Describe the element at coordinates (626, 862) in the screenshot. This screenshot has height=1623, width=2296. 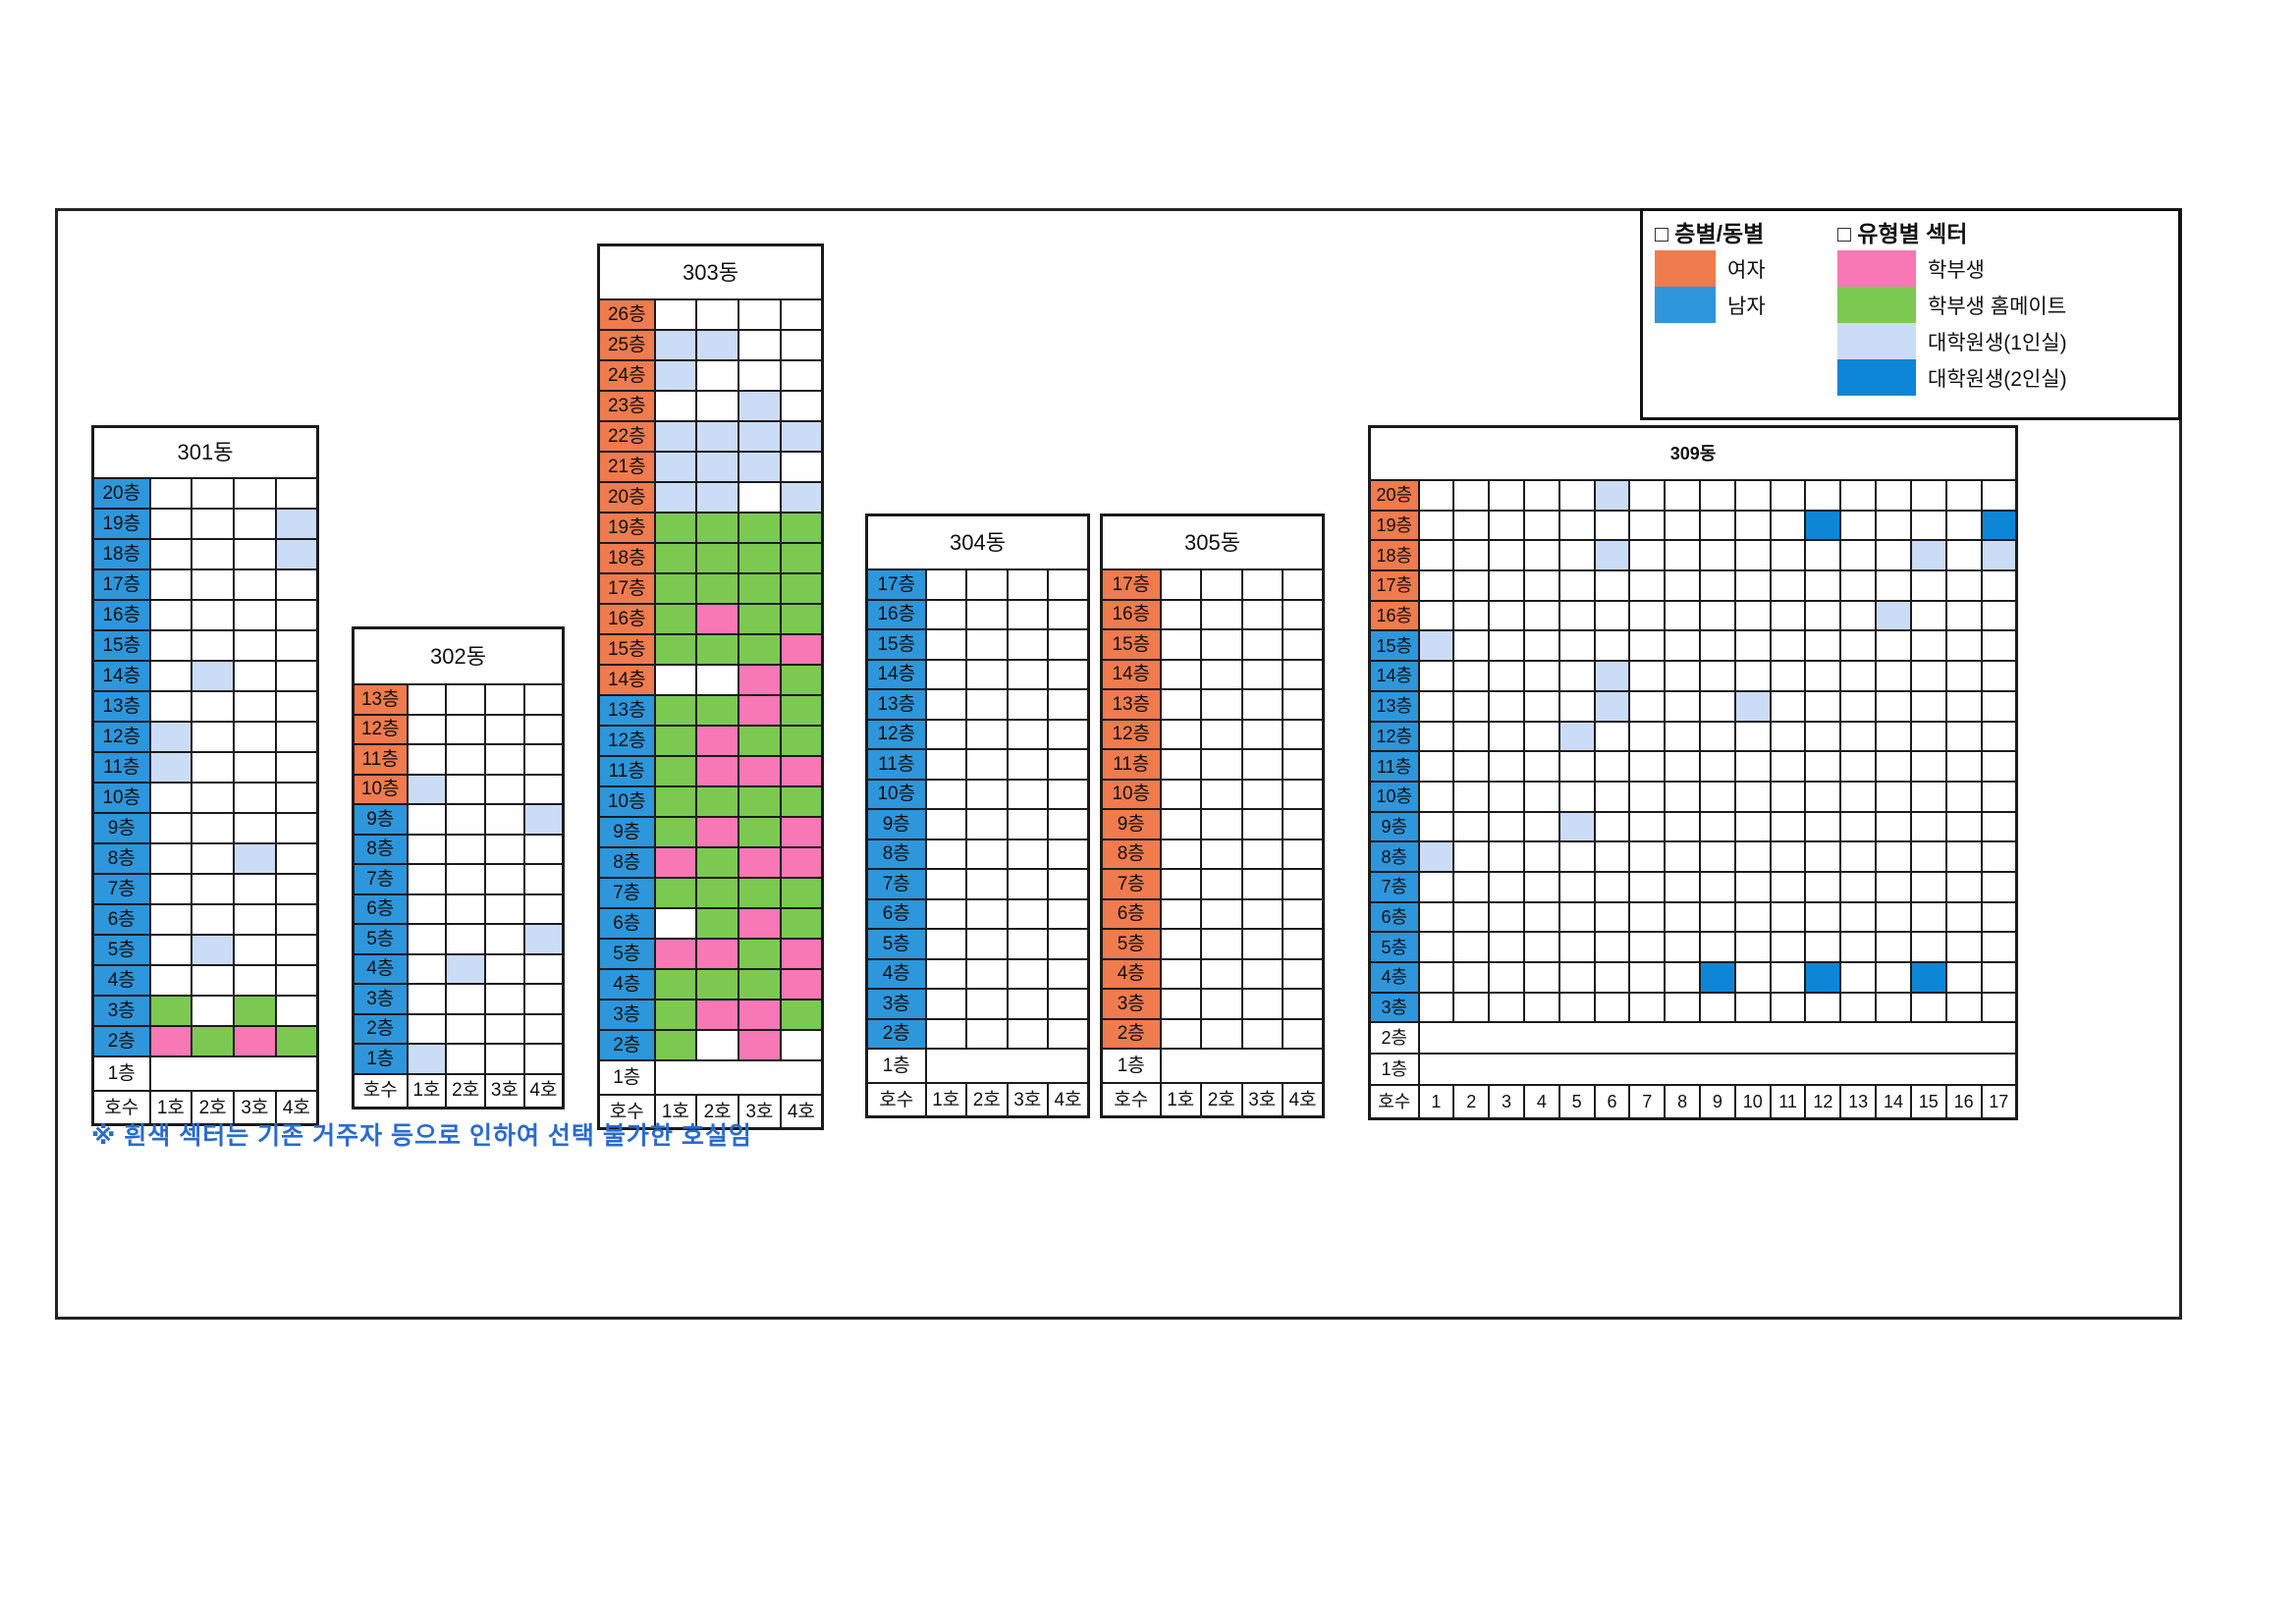
I see `floor-label: 8층` at that location.